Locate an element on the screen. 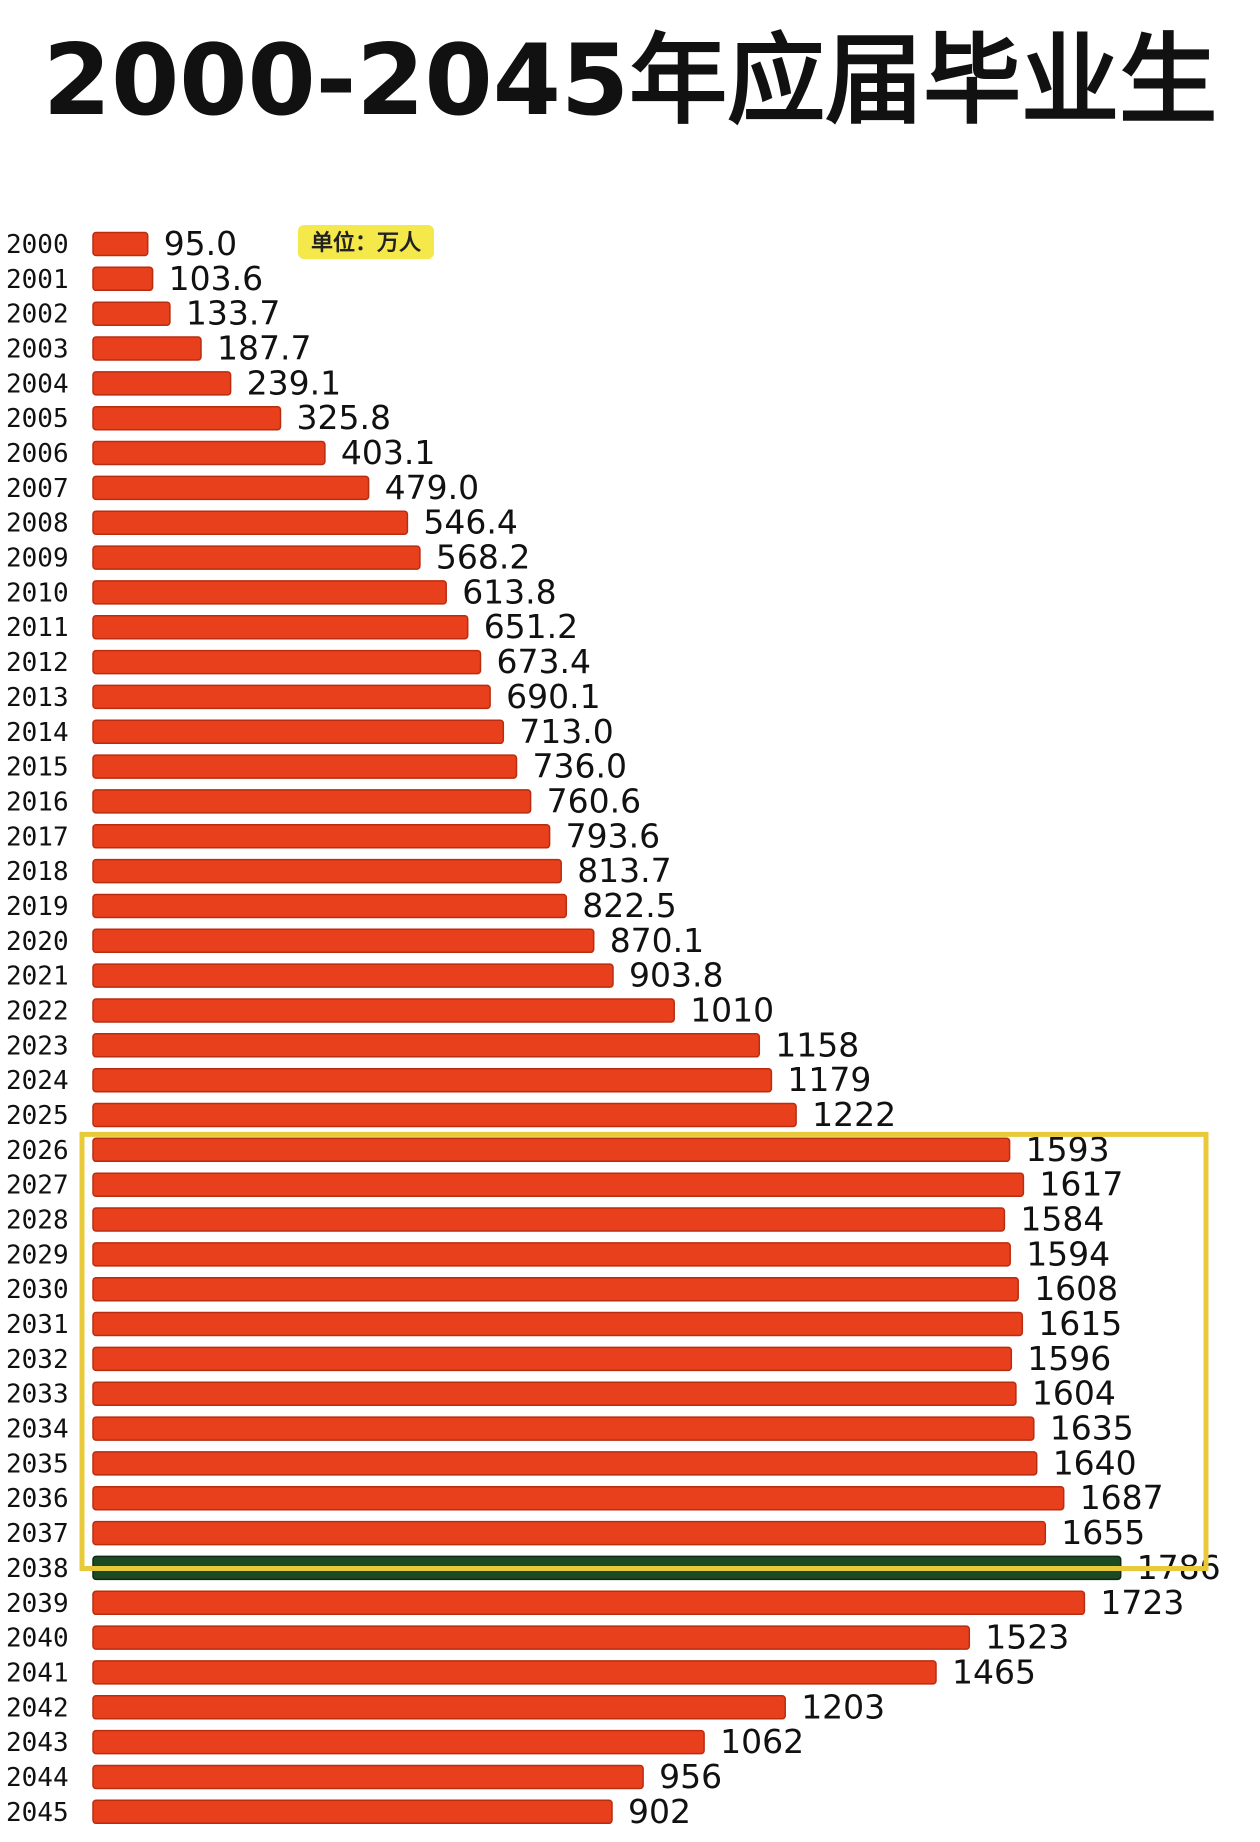  year-label-2011: 2011 is located at coordinates (37, 628).